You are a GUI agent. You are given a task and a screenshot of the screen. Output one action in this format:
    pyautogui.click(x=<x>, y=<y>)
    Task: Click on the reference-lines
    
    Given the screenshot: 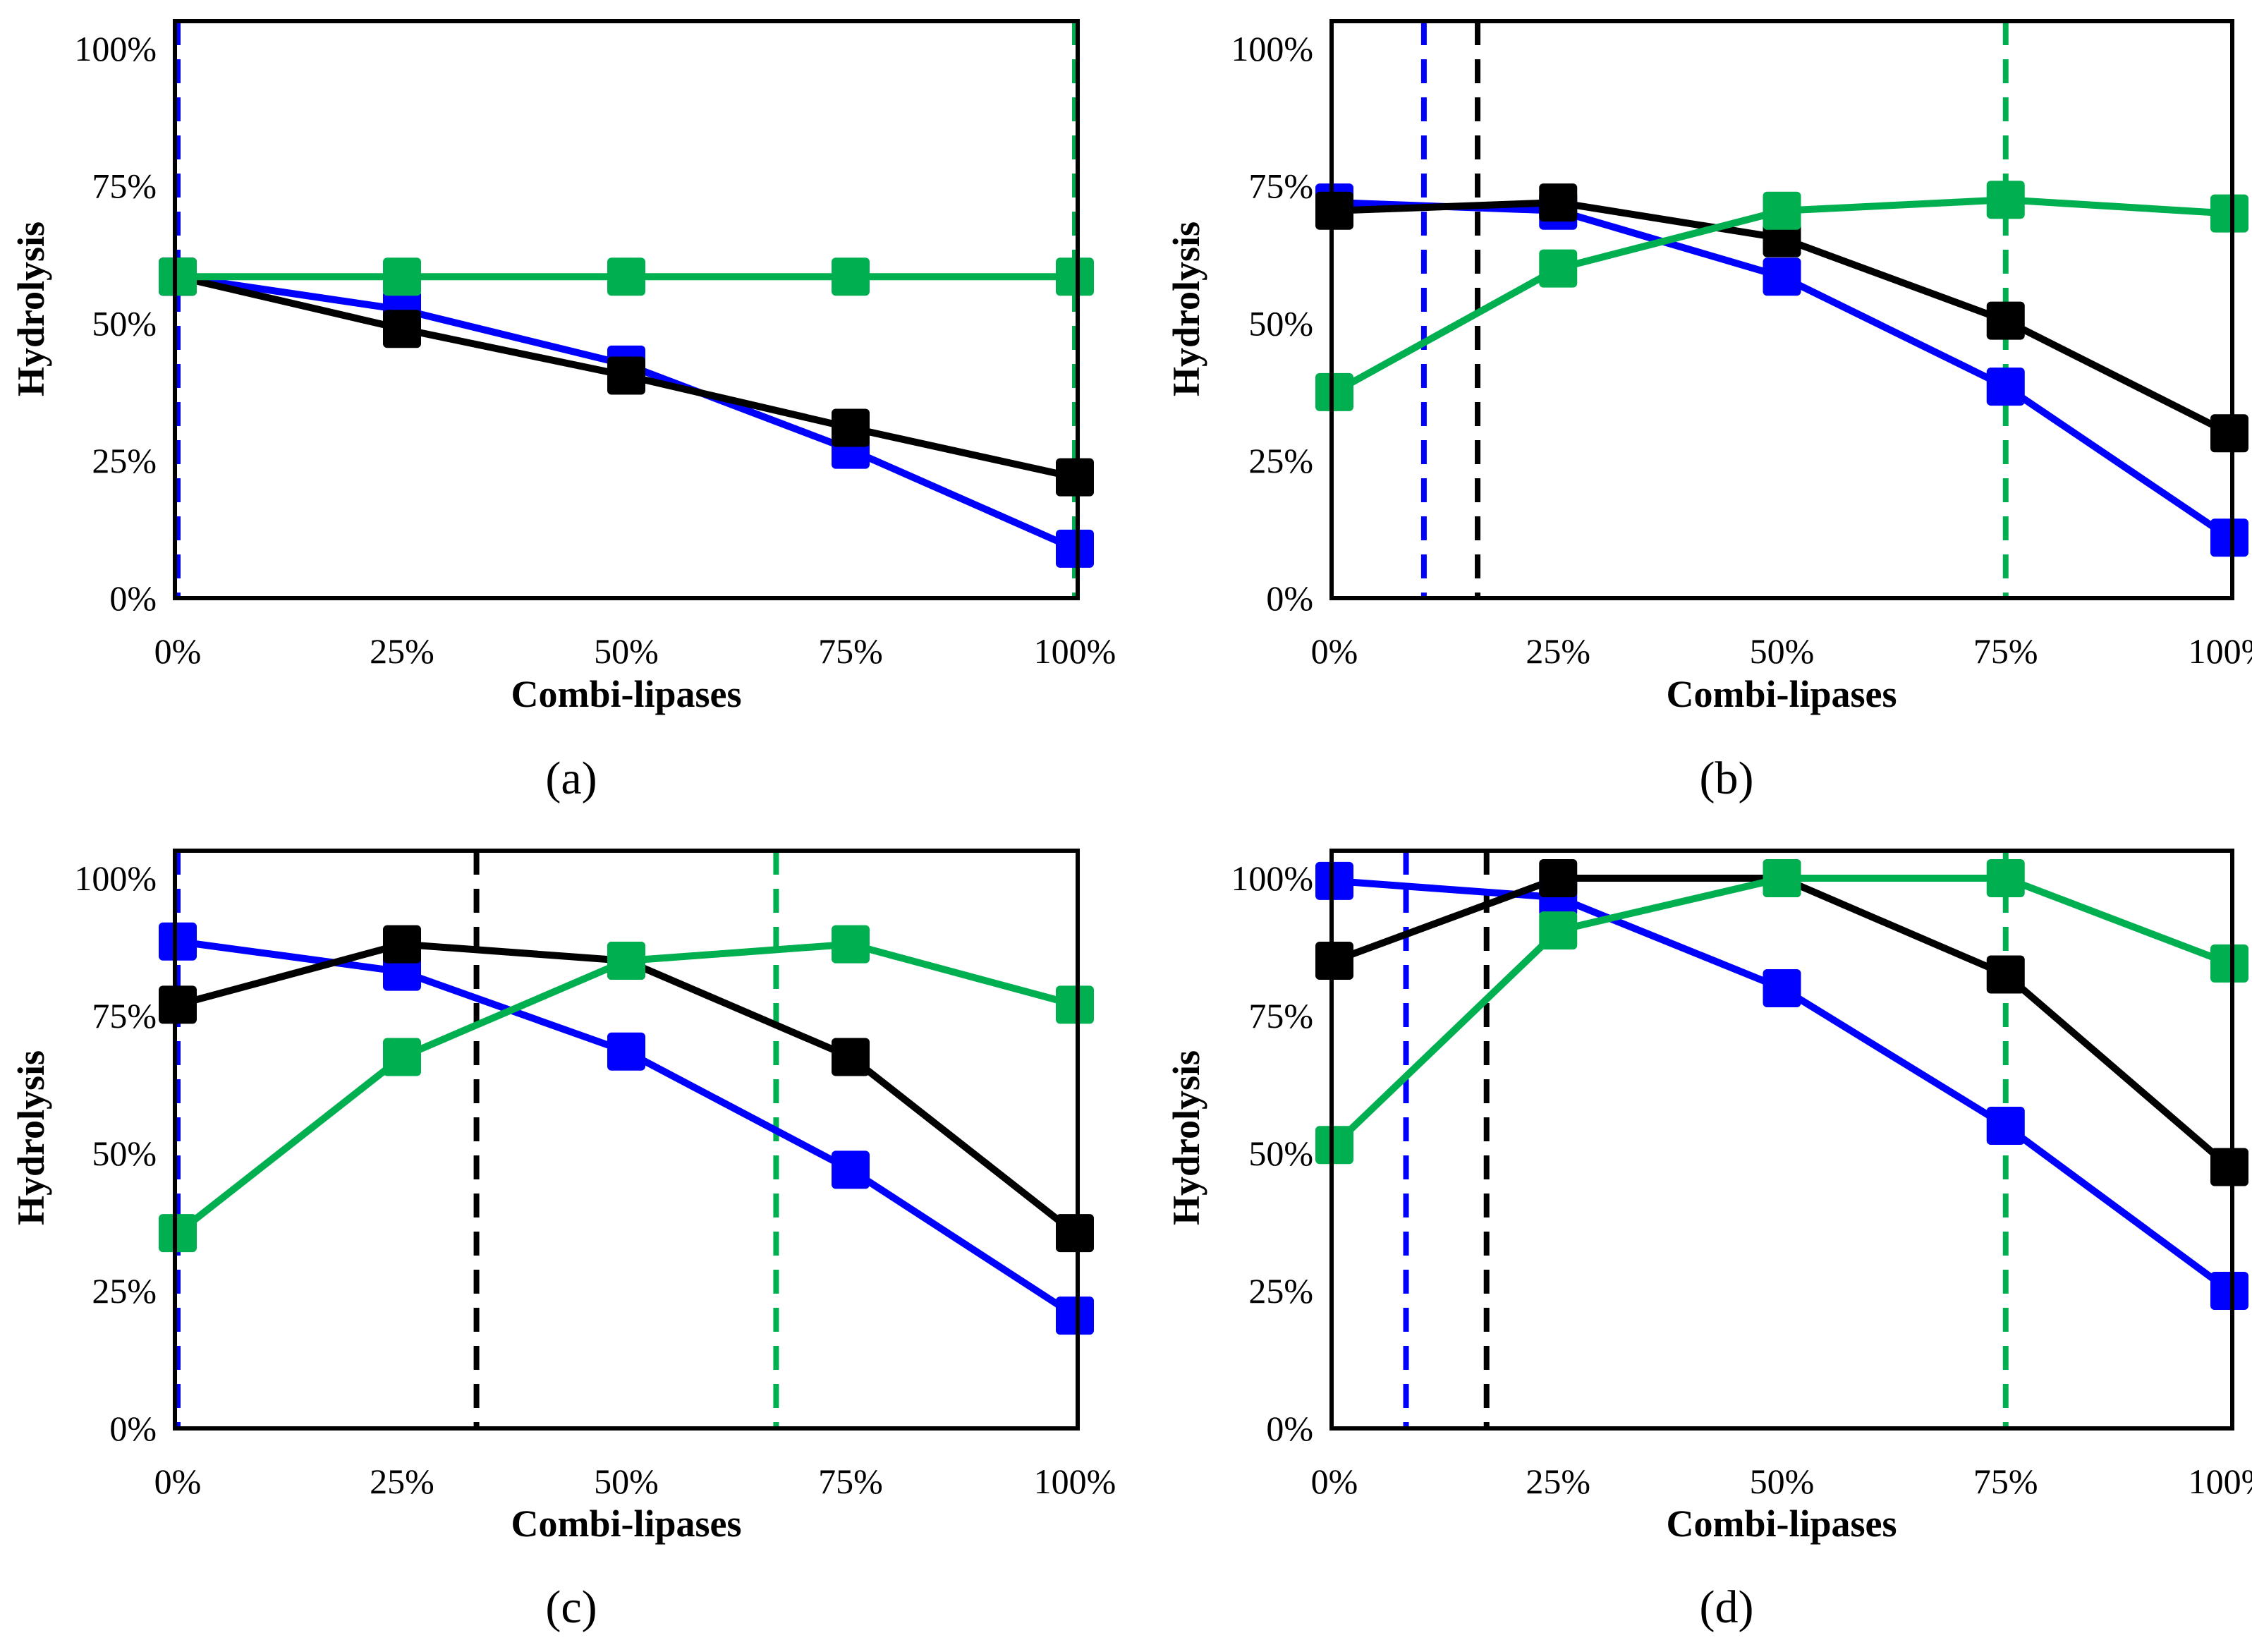 What is the action you would take?
    pyautogui.click(x=626, y=310)
    